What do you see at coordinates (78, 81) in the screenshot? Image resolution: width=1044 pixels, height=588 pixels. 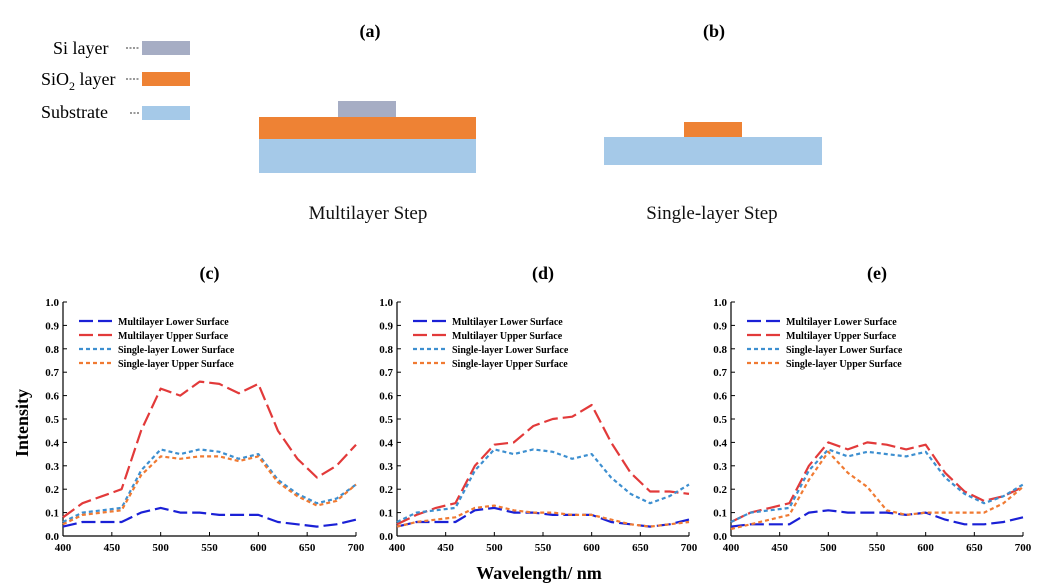 I see `legend-sio2-label: SiO2 layer` at bounding box center [78, 81].